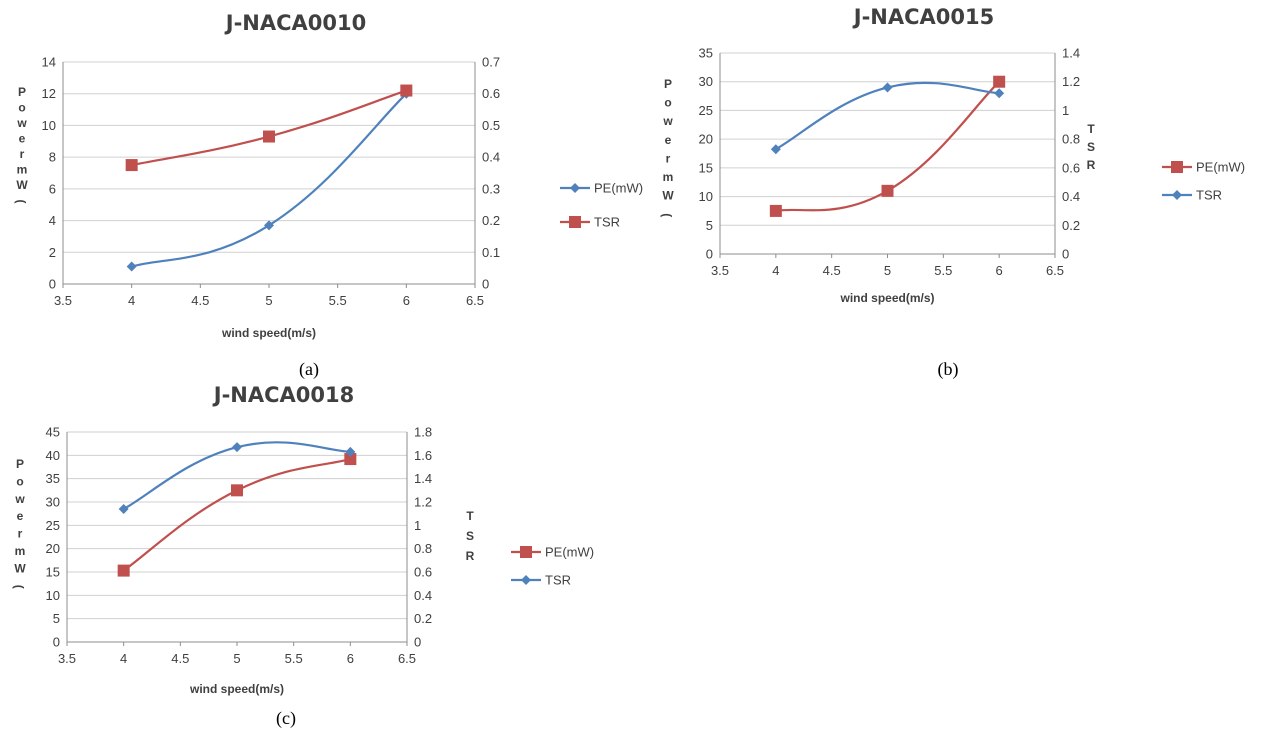 The width and height of the screenshot is (1271, 740). I want to click on y2-tick-label: 1.8, so click(423, 432).